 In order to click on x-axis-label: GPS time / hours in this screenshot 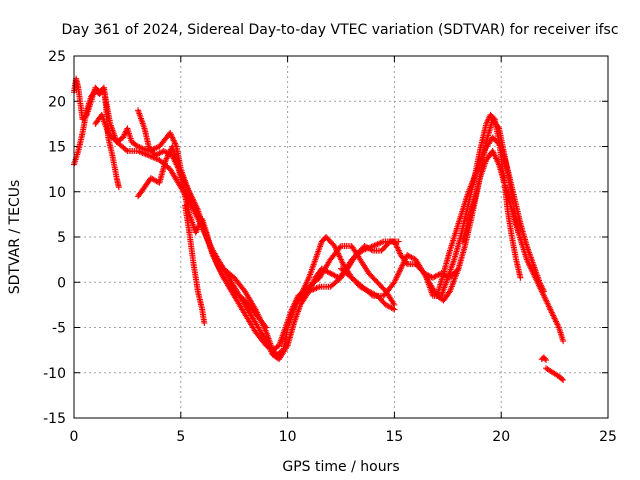, I will do `click(340, 467)`.